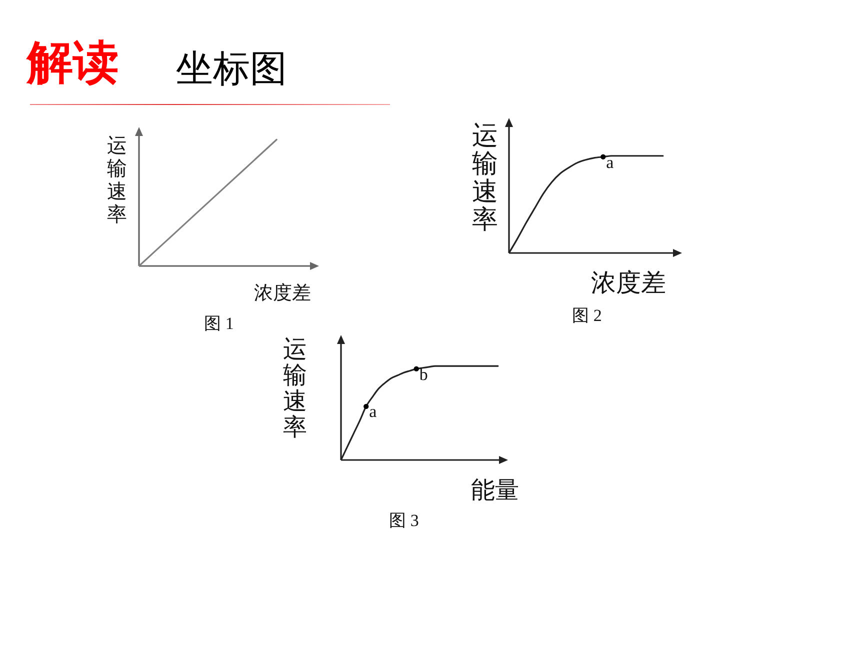 The image size is (860, 645). What do you see at coordinates (231, 68) in the screenshot?
I see `chart-subtitle: 坐标图` at bounding box center [231, 68].